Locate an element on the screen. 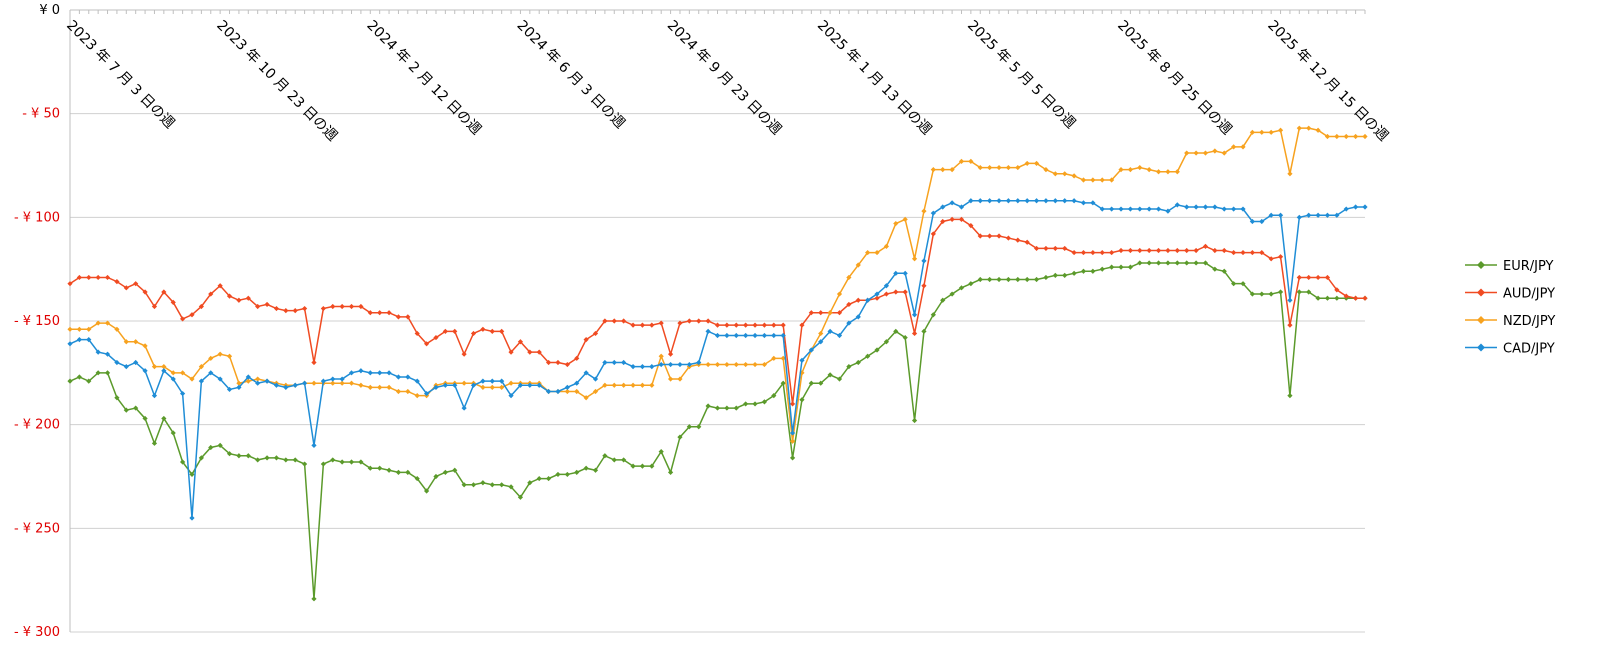  y-tick-label: - ¥ 50 is located at coordinates (41, 114).